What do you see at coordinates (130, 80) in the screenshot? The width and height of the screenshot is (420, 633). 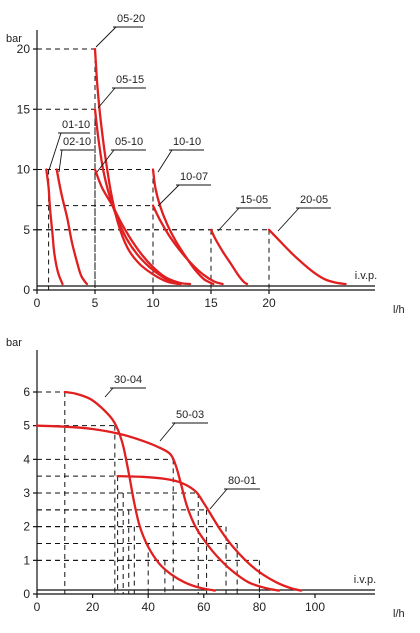 I see `series-label-05-15: 05-15` at bounding box center [130, 80].